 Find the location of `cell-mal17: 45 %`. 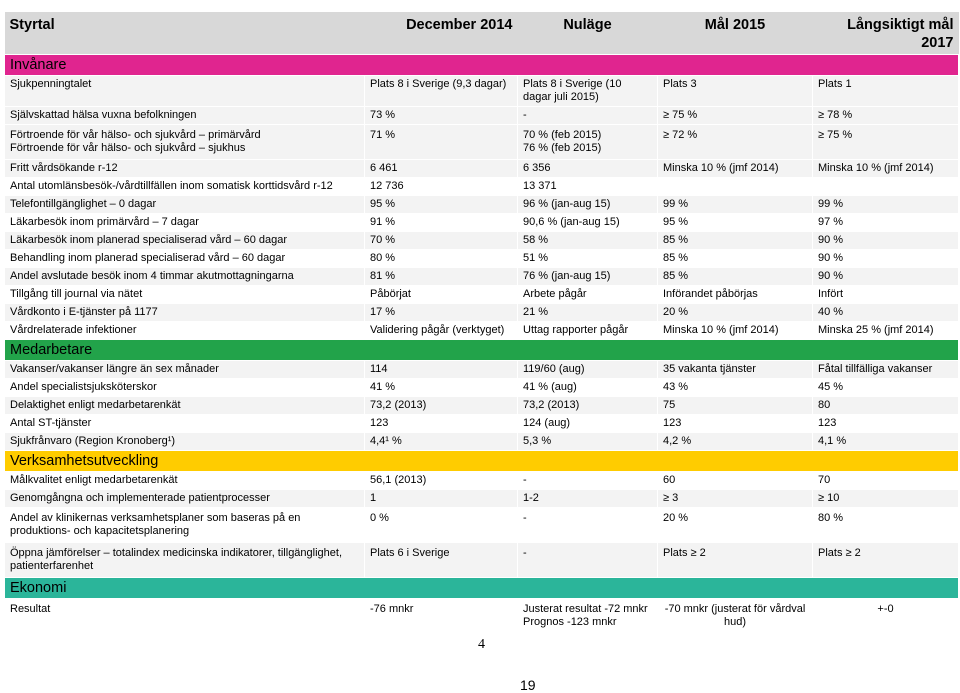

cell-mal17: 45 % is located at coordinates (885, 387).